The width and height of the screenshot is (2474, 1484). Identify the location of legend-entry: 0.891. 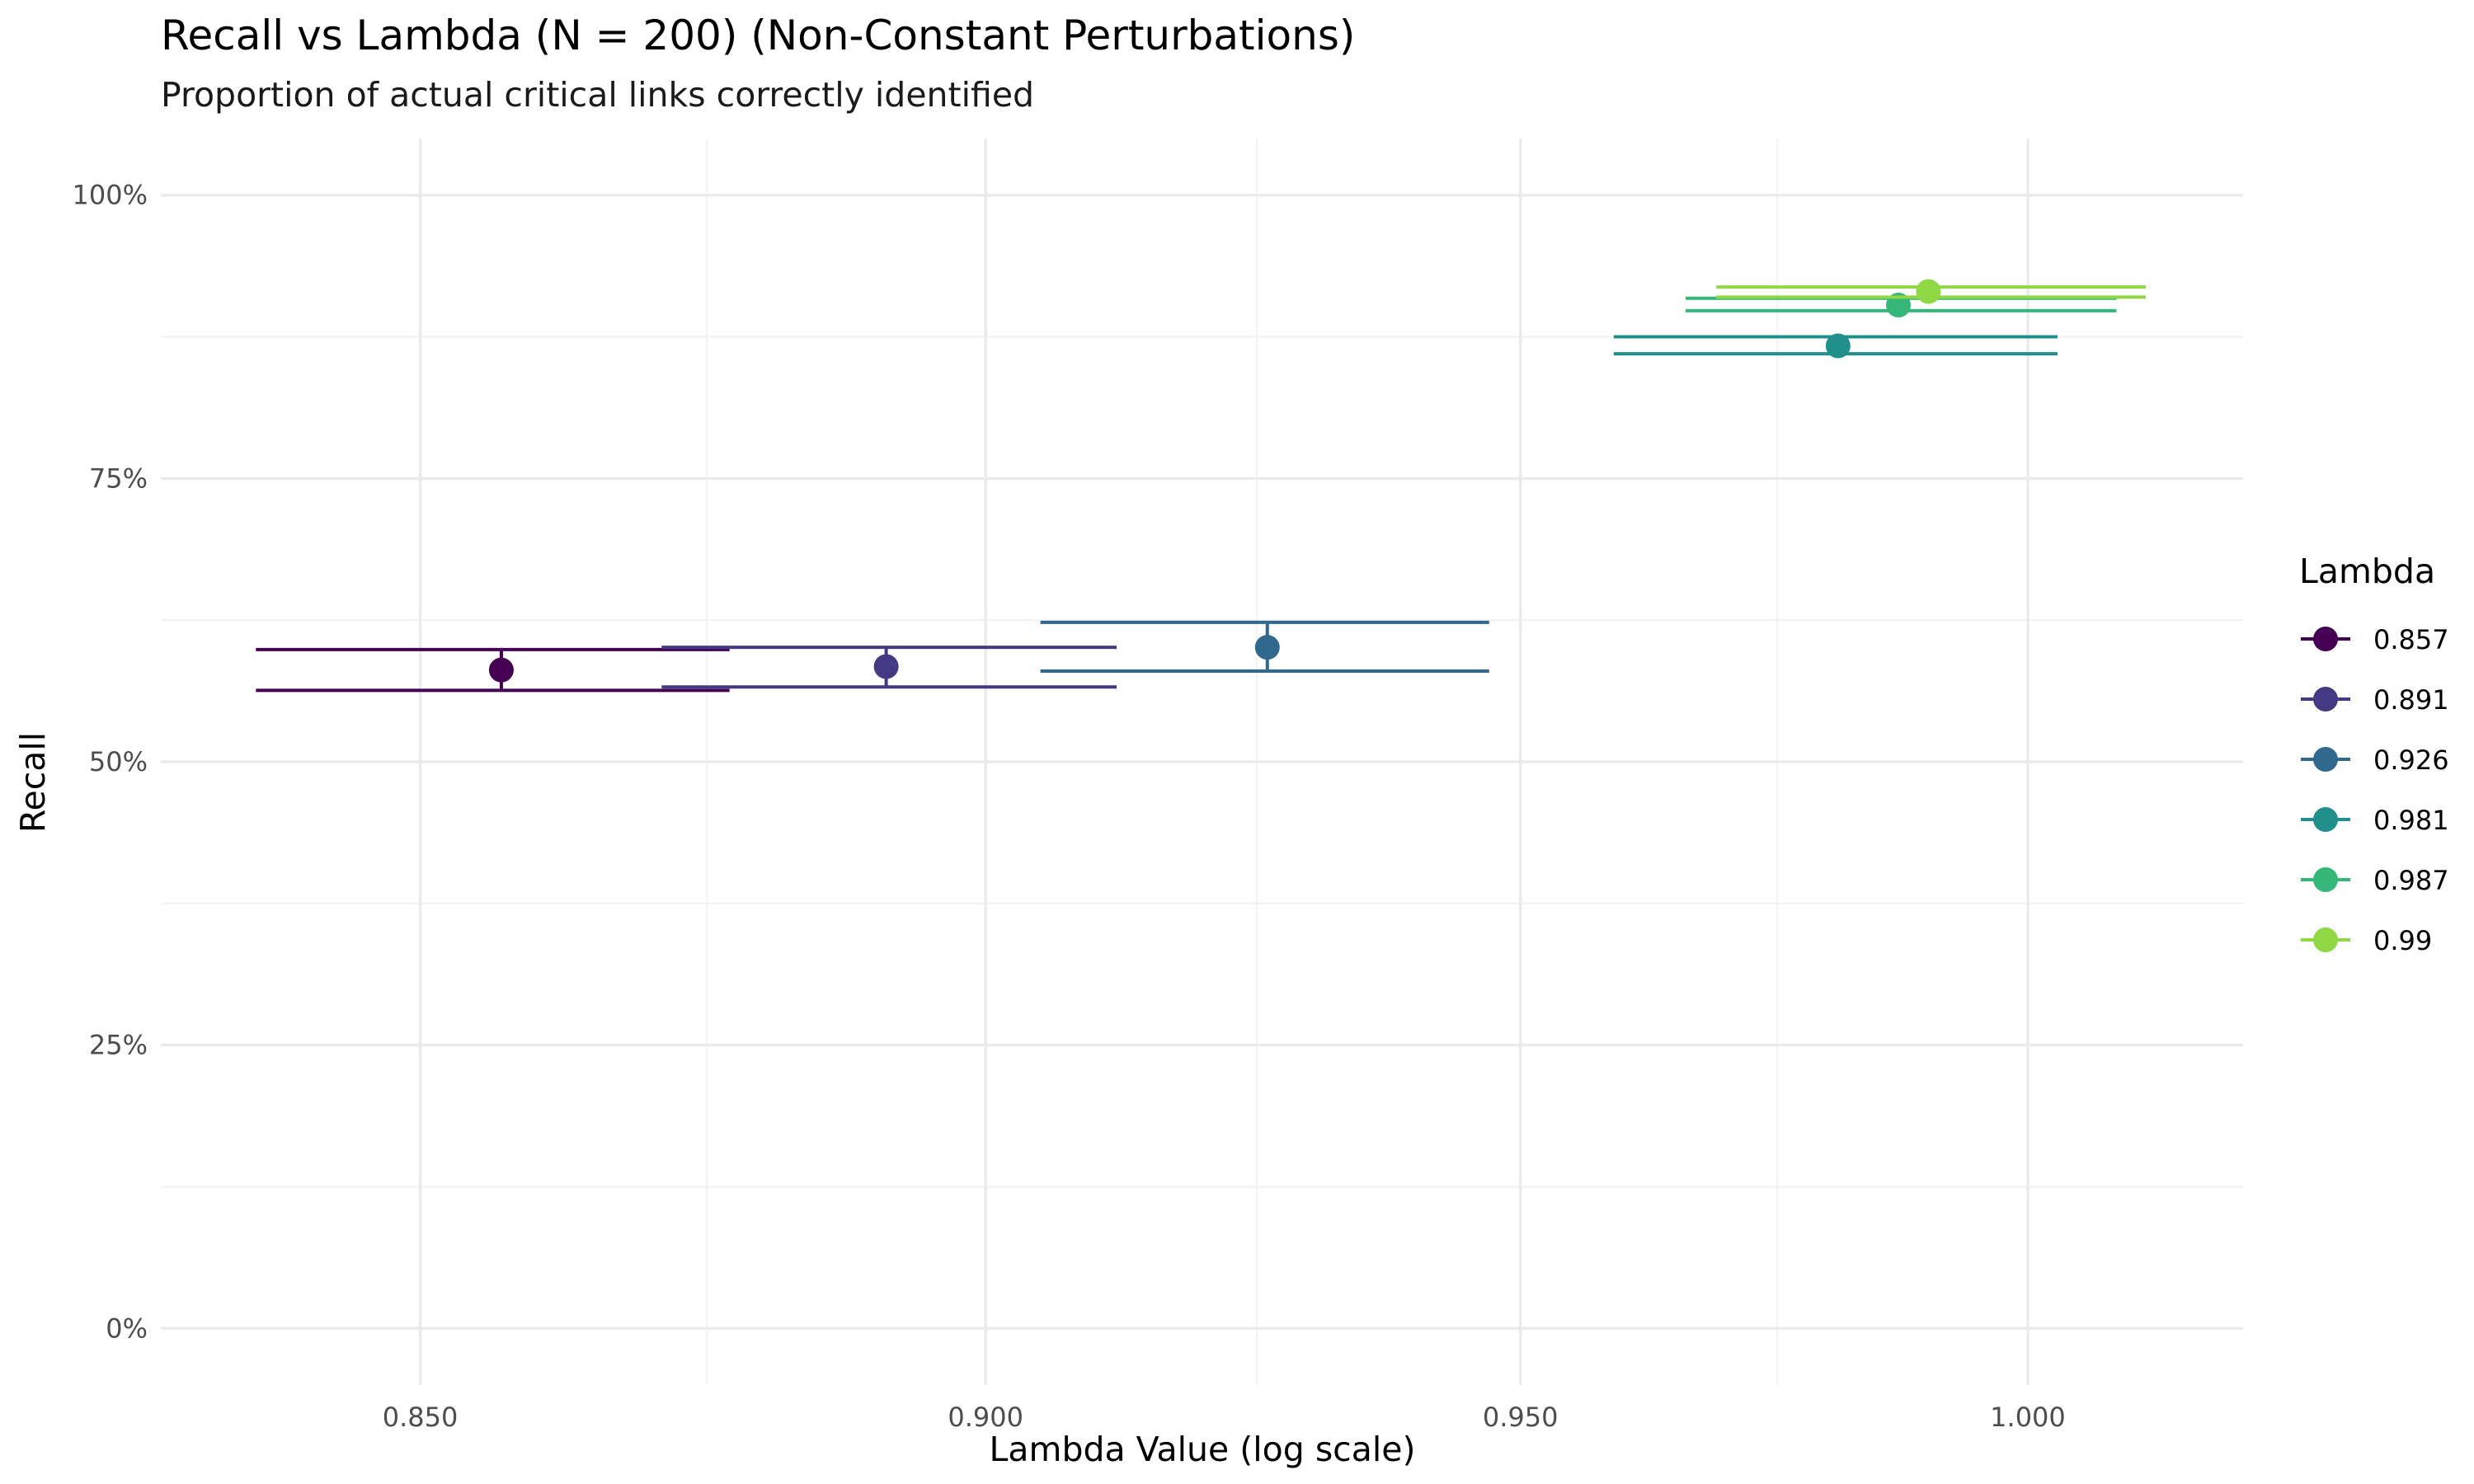
(2375, 700).